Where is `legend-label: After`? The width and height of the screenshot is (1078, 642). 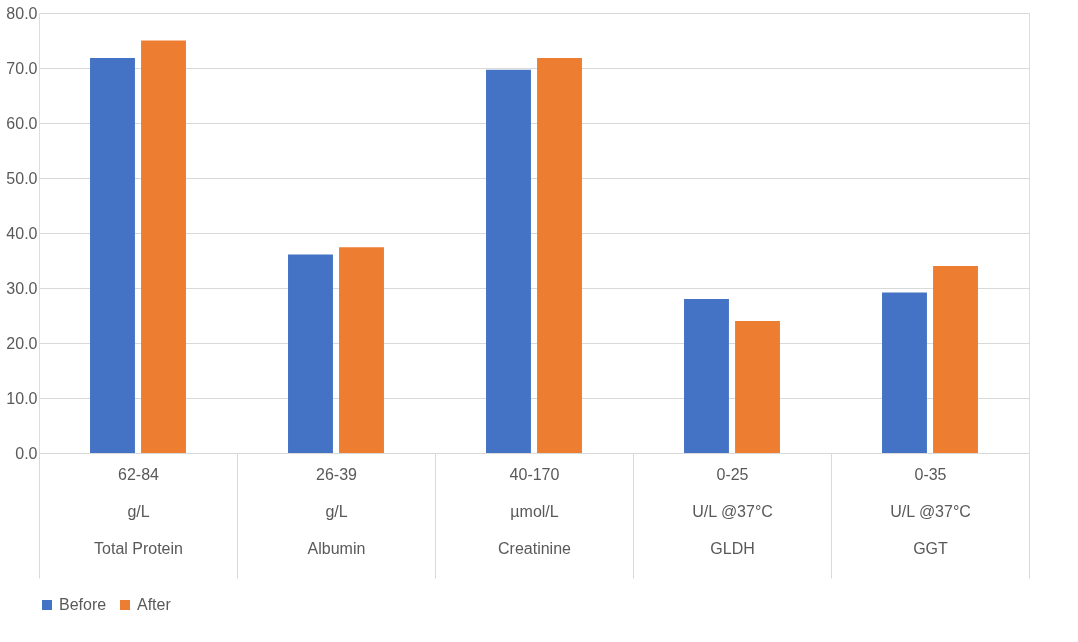
legend-label: After is located at coordinates (154, 604).